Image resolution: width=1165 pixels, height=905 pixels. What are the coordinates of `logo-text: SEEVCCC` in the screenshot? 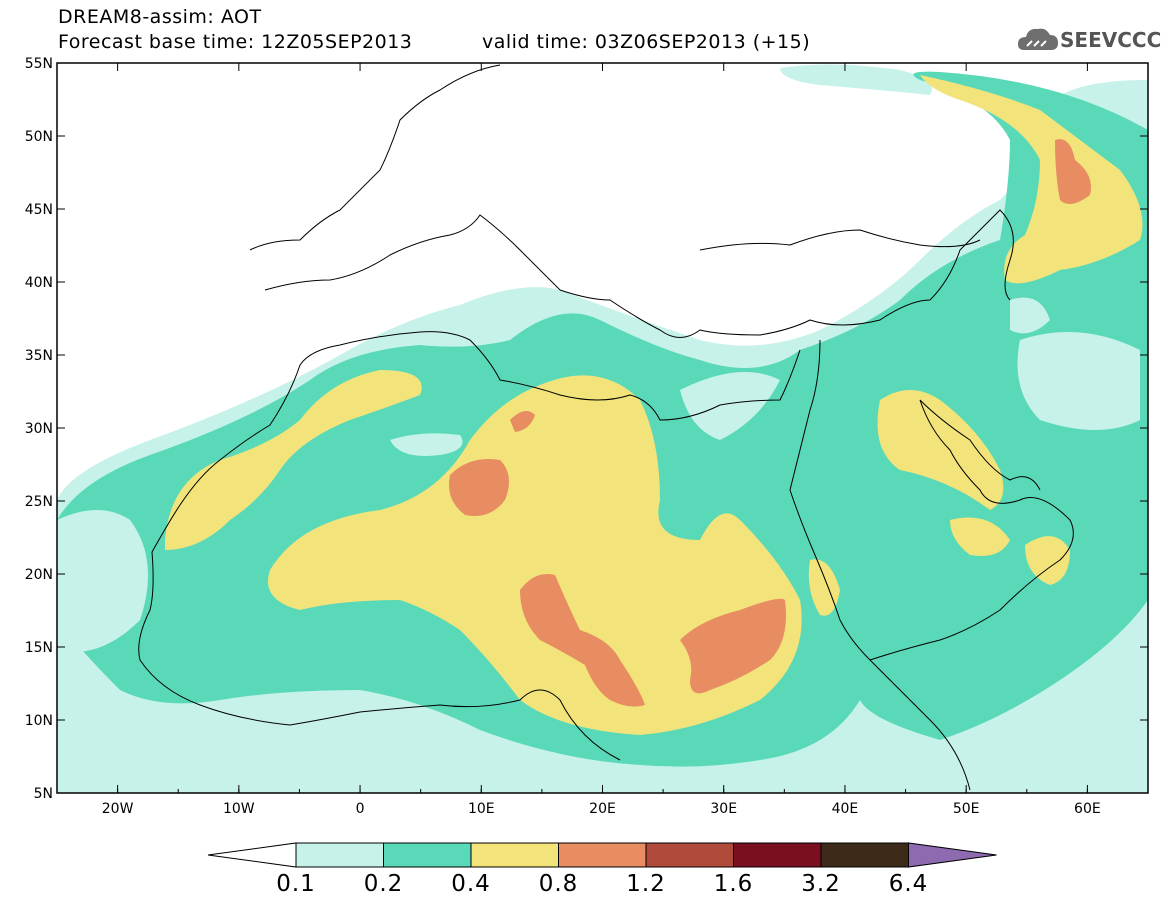 It's located at (1111, 40).